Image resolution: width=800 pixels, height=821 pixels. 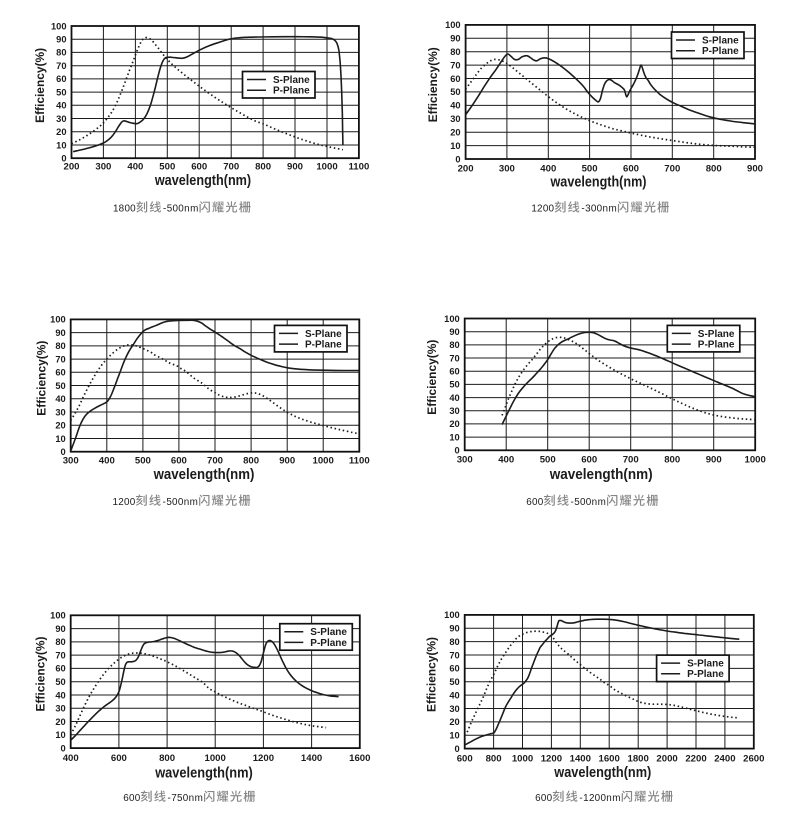 What do you see at coordinates (638, 759) in the screenshot?
I see `svg-text: 1800` at bounding box center [638, 759].